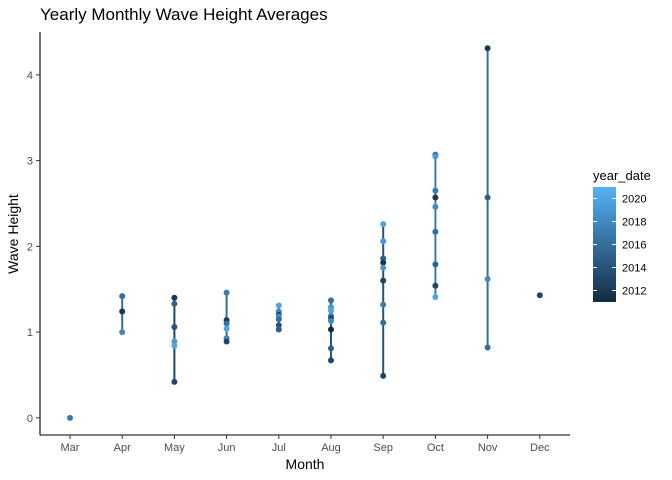 The height and width of the screenshot is (480, 672). I want to click on y-axis-ticks: 0 1 2 3 4, so click(33, 247).